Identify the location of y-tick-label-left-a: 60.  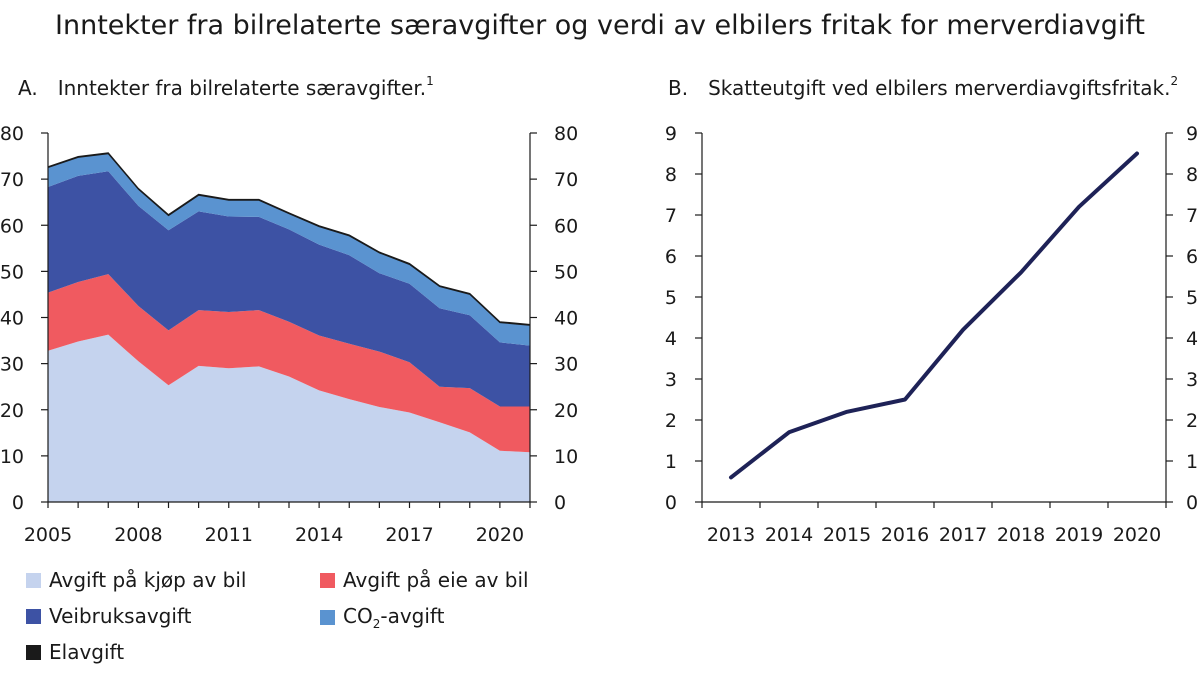
(12, 226).